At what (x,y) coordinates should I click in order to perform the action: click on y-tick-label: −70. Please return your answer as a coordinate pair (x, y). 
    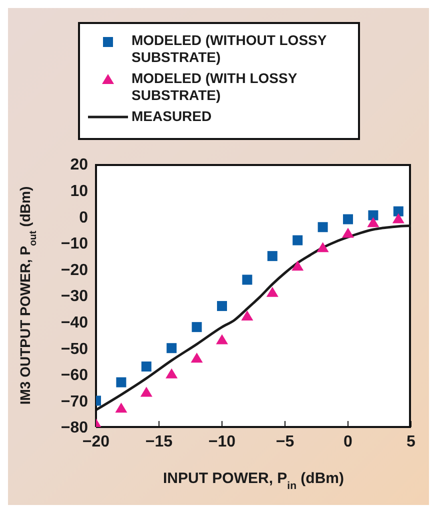
    Looking at the image, I should click on (74, 401).